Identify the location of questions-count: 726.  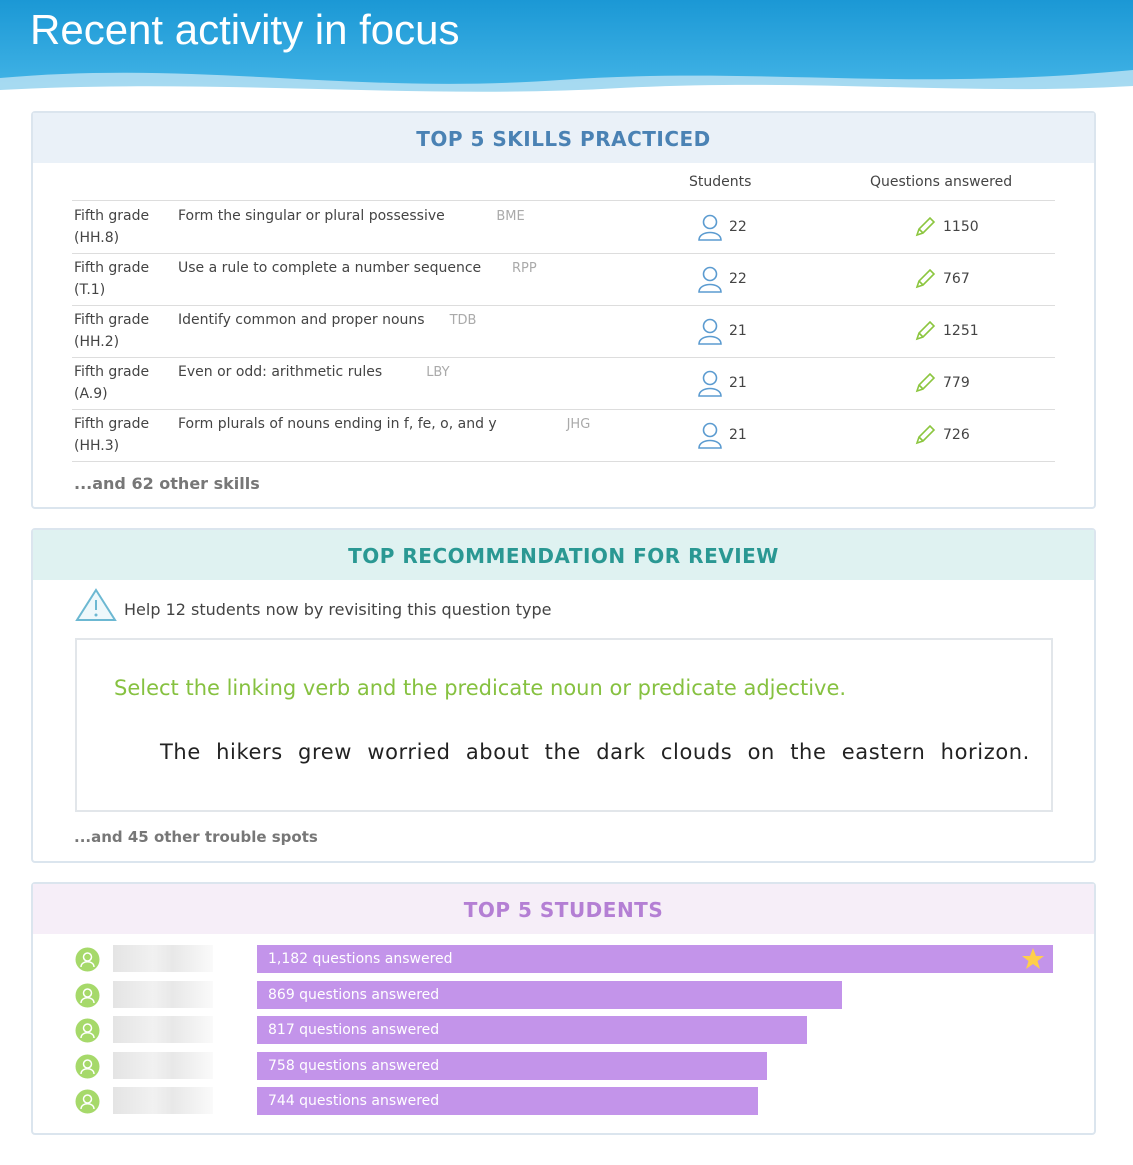
(956, 435).